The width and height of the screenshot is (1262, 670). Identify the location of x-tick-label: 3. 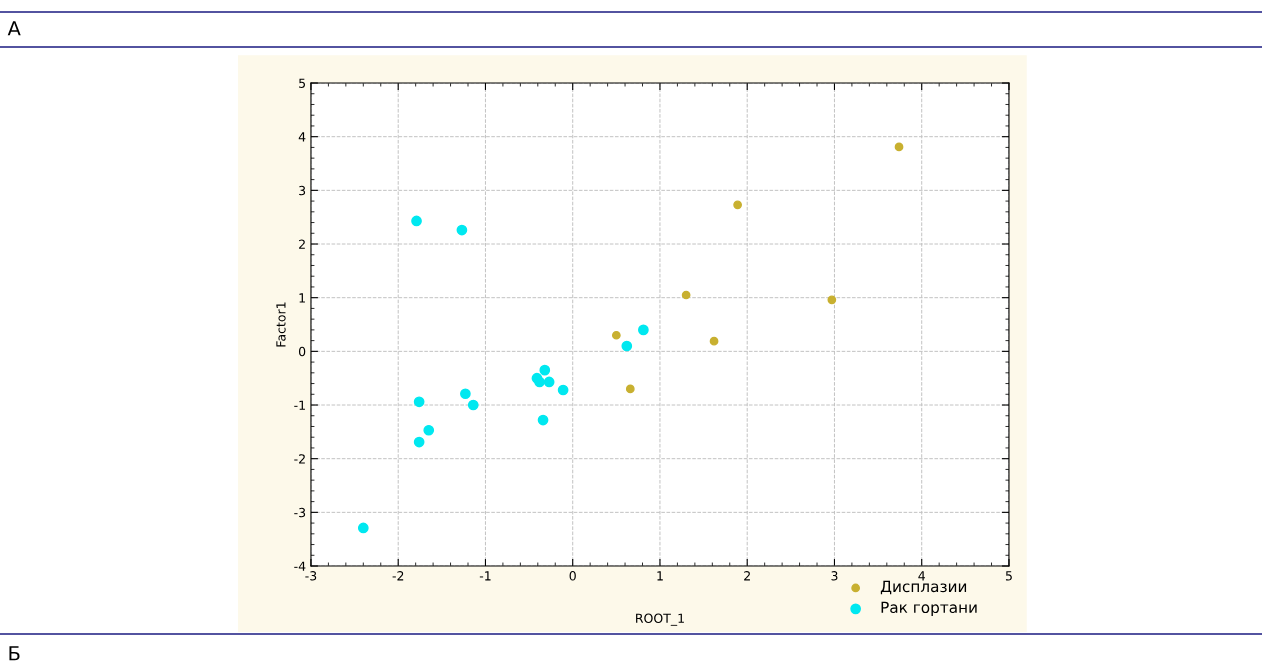
(834, 576).